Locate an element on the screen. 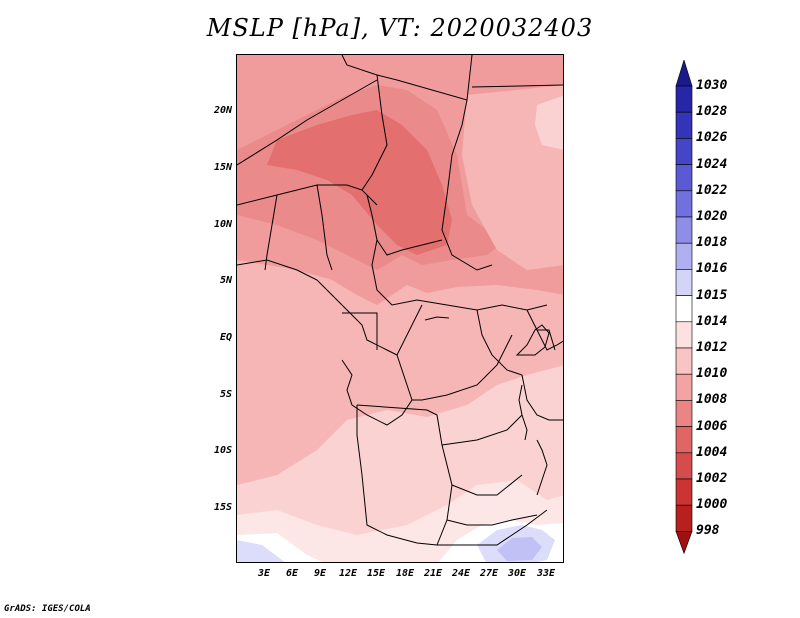 The width and height of the screenshot is (800, 618). lat-label-15s: 15S is located at coordinates (222, 507).